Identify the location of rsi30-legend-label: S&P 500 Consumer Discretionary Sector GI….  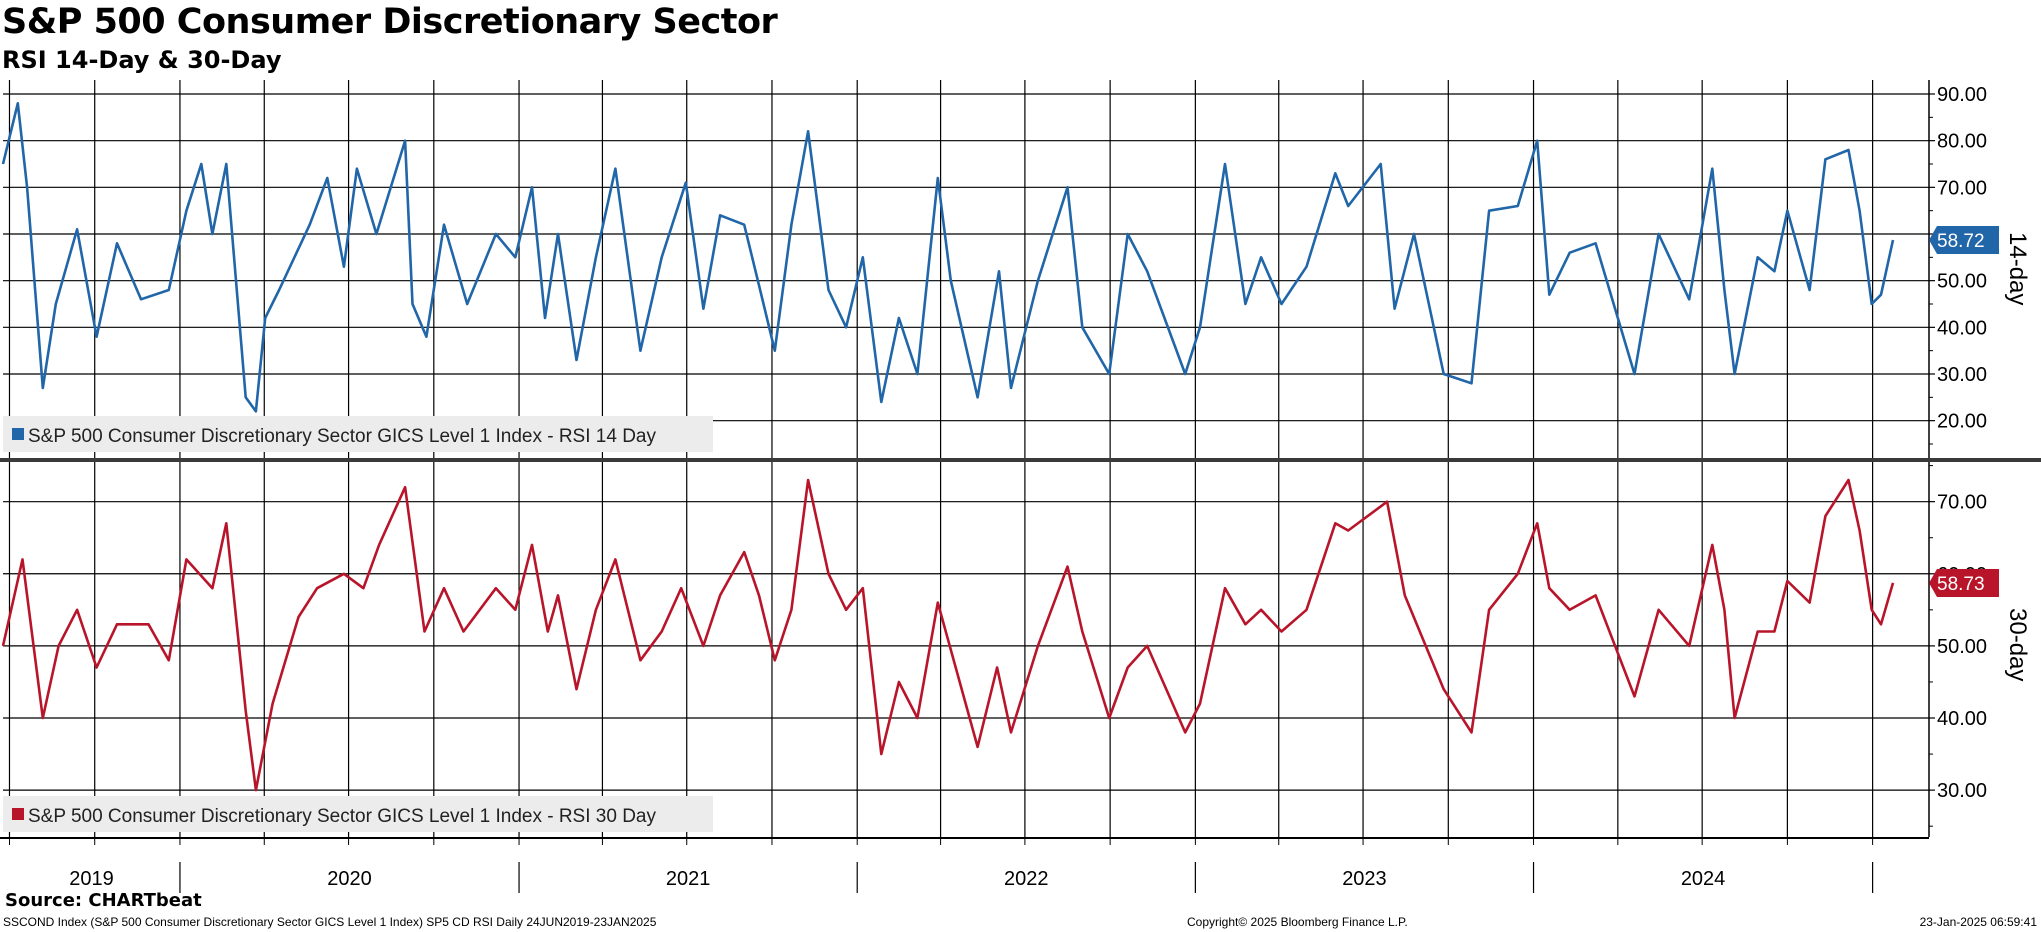
(342, 816).